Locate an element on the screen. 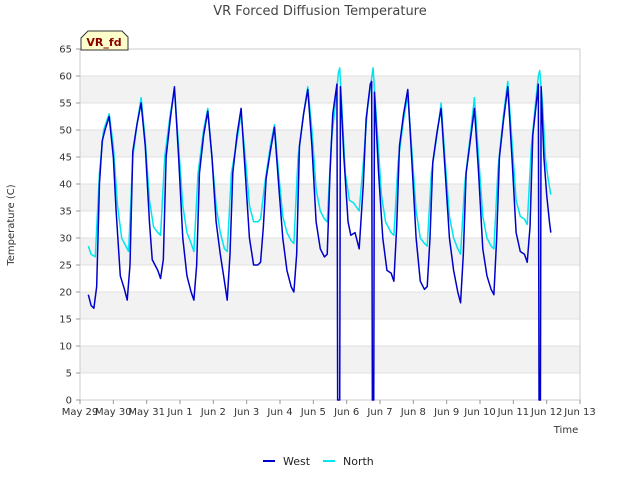 The image size is (640, 480). badge: VR_fd is located at coordinates (104, 40).